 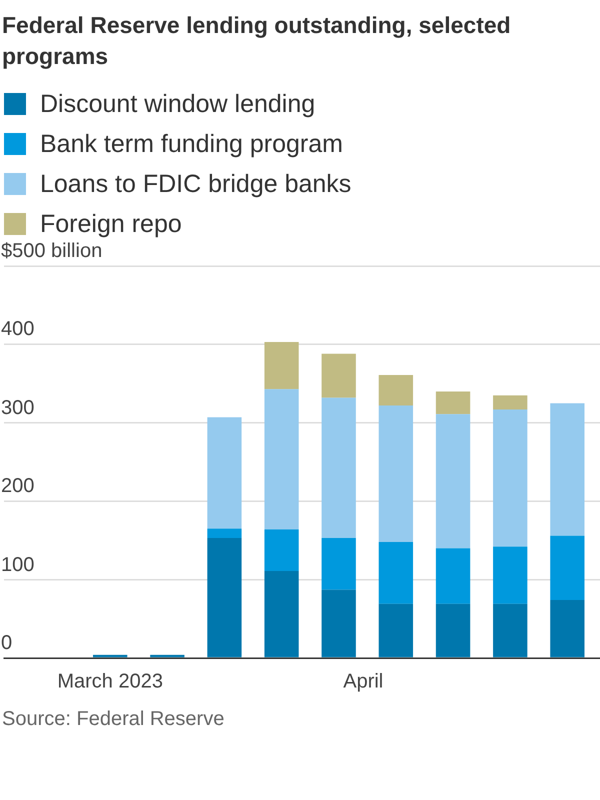 I want to click on legend-label: Bank term funding program, so click(x=191, y=144).